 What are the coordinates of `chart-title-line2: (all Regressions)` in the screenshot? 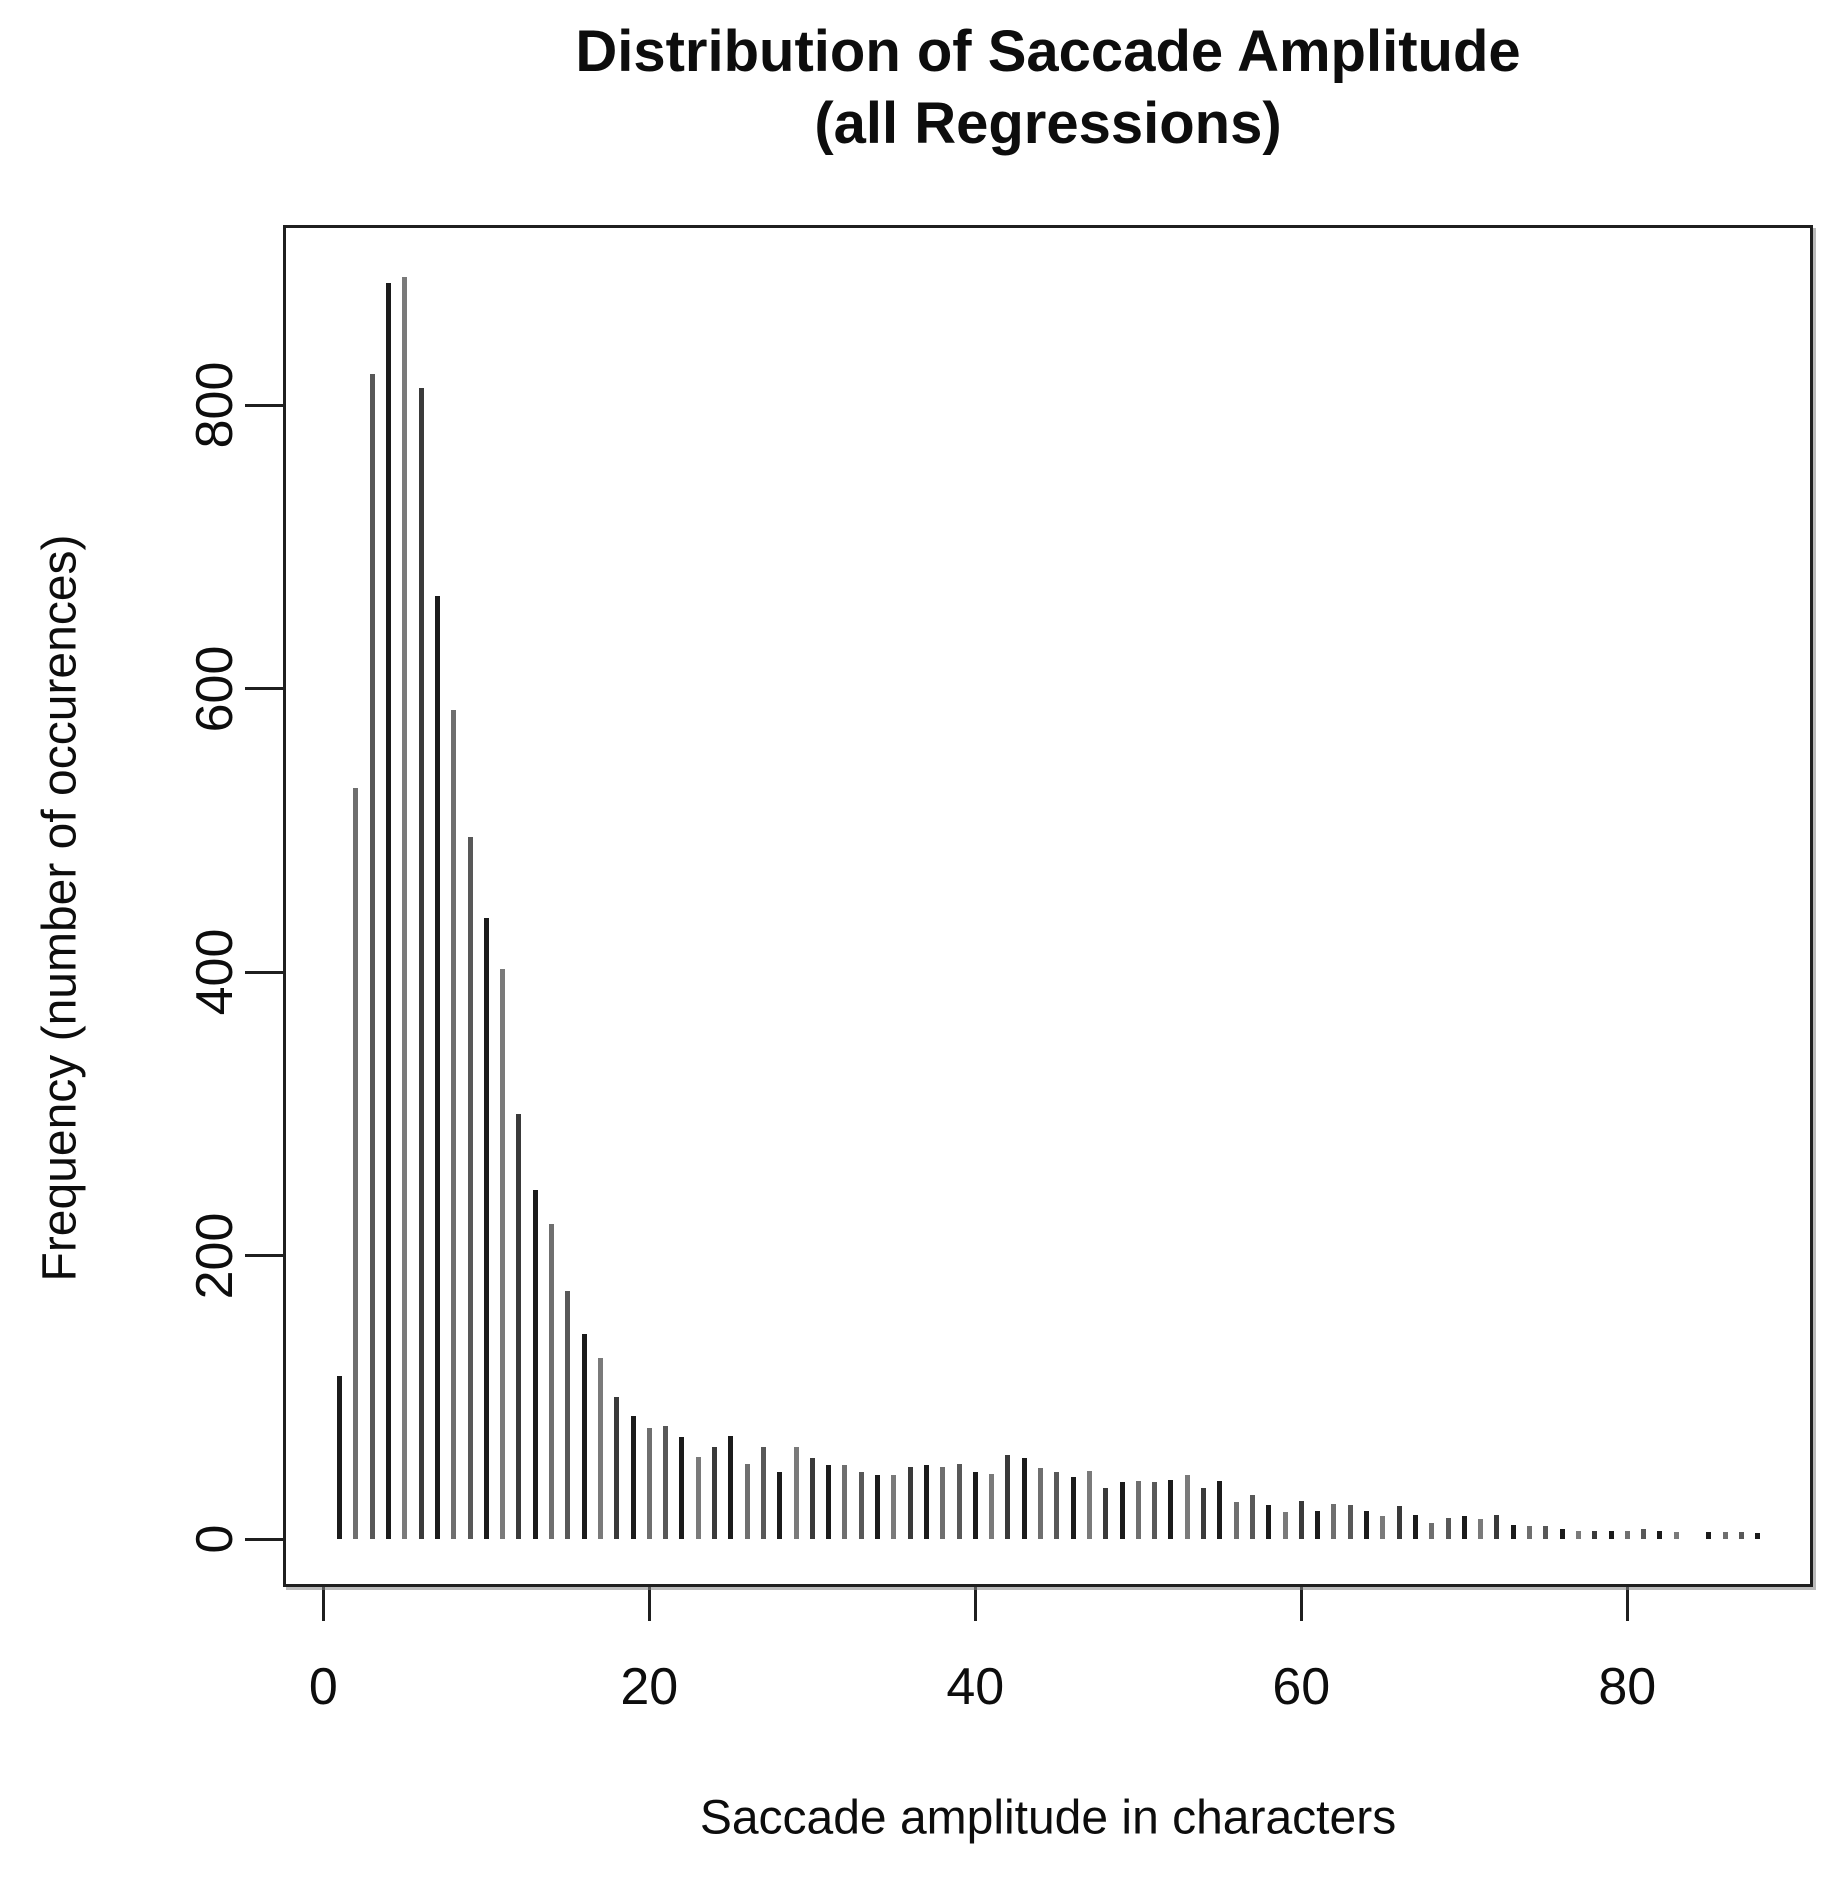 It's located at (1048, 123).